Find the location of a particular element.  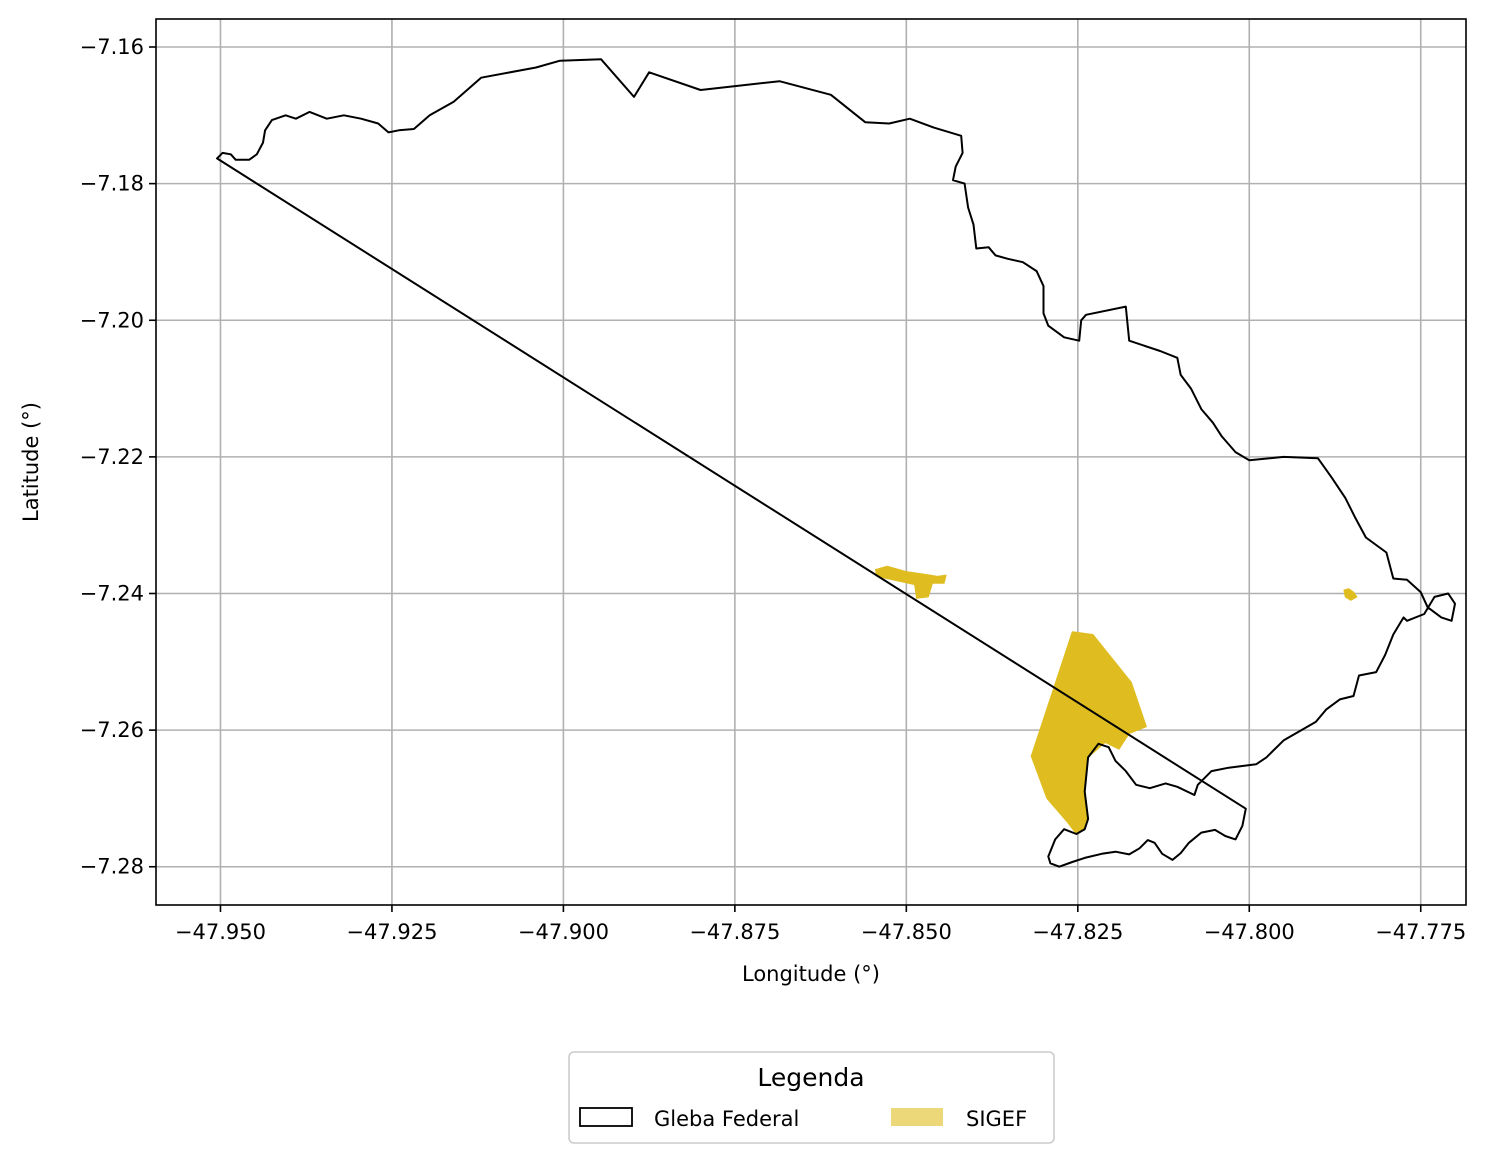

legend: Legenda Gleba Federal SIGEF is located at coordinates (811, 1097).